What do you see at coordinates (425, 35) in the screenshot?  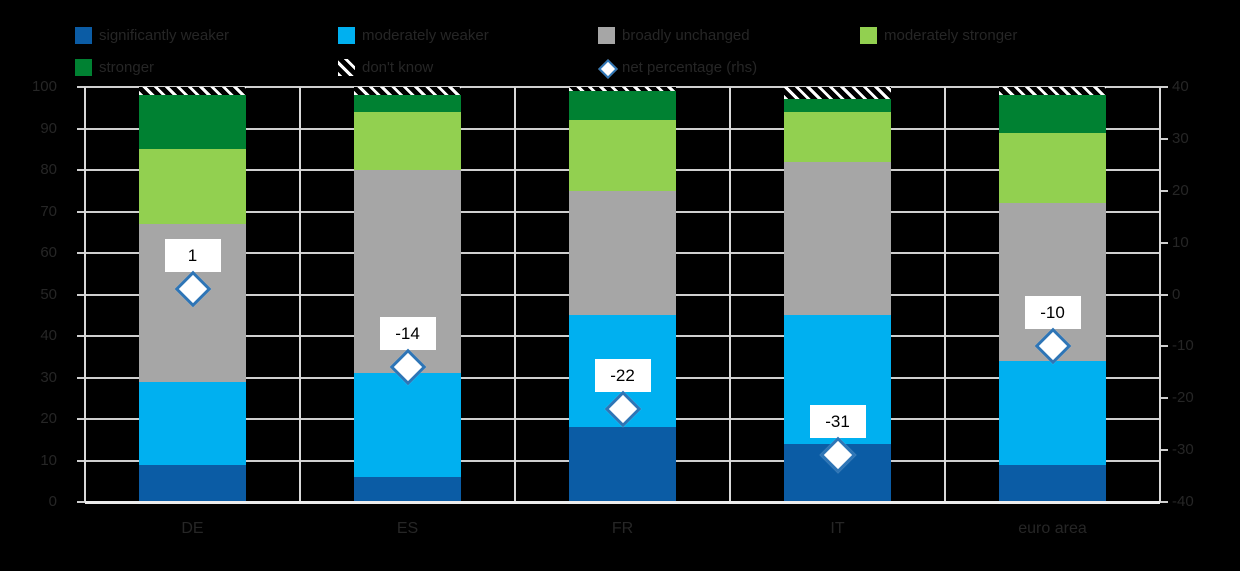 I see `legend-label: moderately weaker` at bounding box center [425, 35].